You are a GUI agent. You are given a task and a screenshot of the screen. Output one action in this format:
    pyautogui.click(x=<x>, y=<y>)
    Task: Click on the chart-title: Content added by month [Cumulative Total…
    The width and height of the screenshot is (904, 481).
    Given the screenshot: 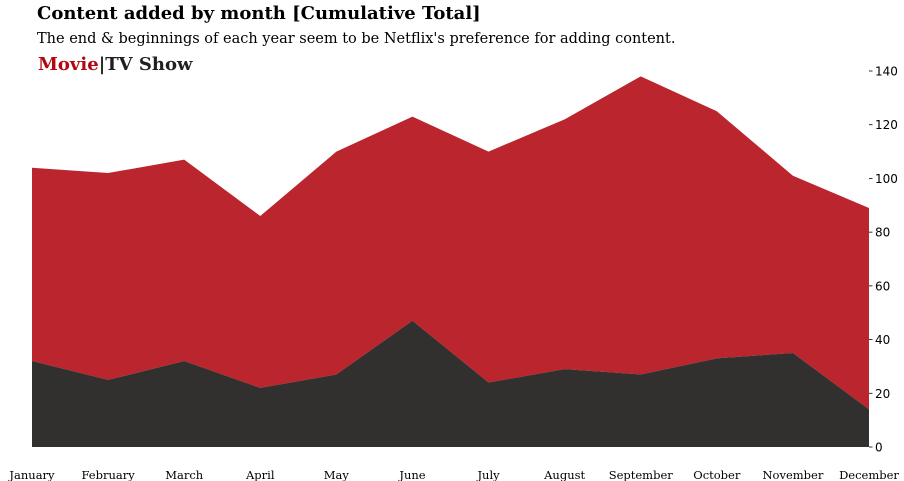 What is the action you would take?
    pyautogui.click(x=259, y=13)
    